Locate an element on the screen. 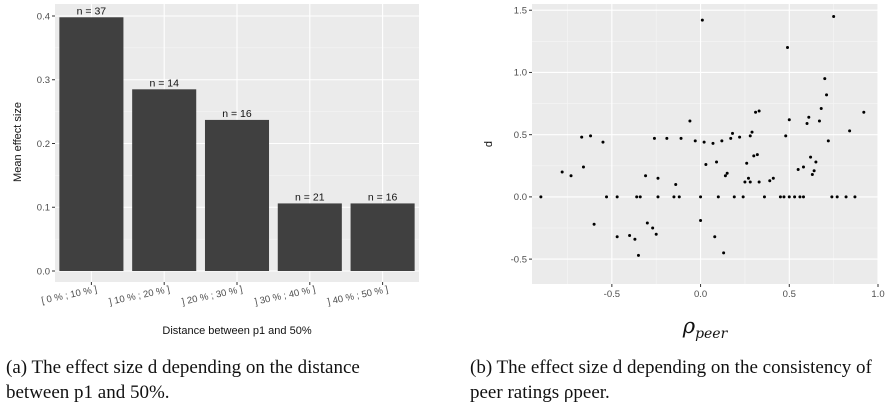 This screenshot has height=416, width=886. x-tick-label: 0.0 is located at coordinates (700, 294).